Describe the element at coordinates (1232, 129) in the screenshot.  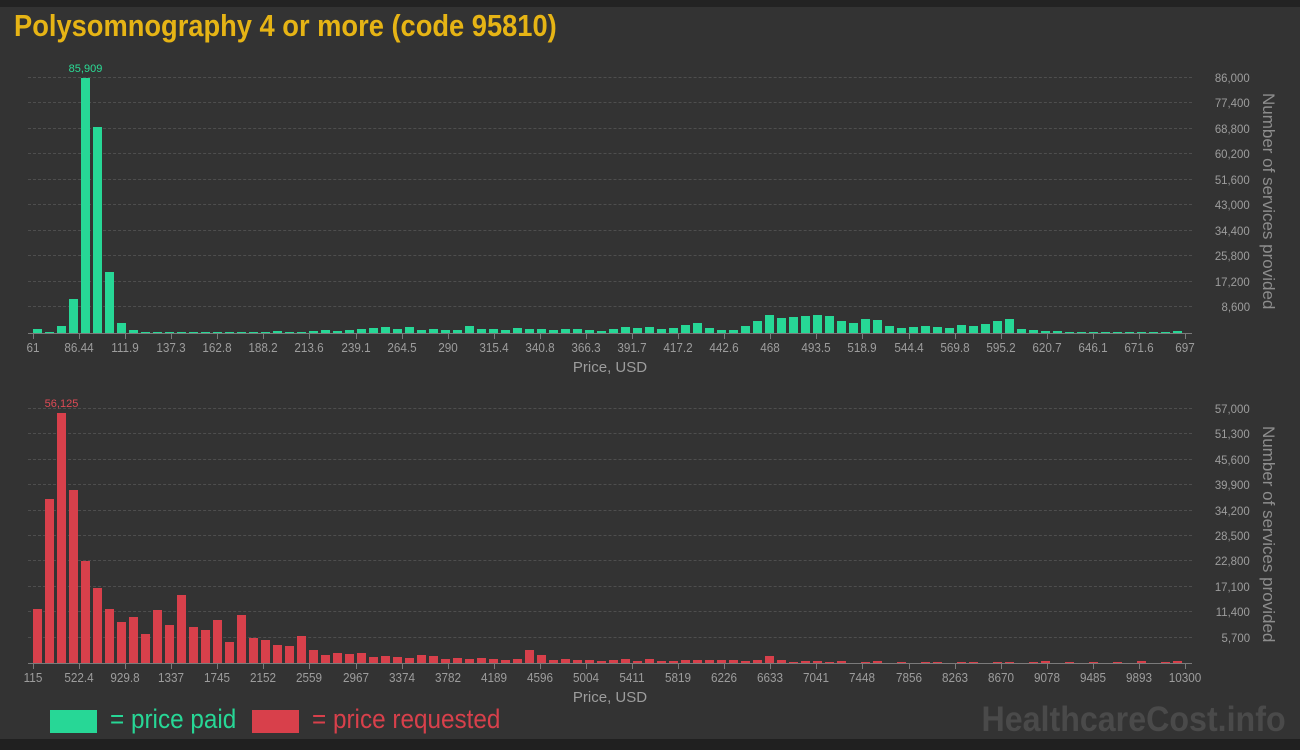
I see `y-tick-label: 68,800` at that location.